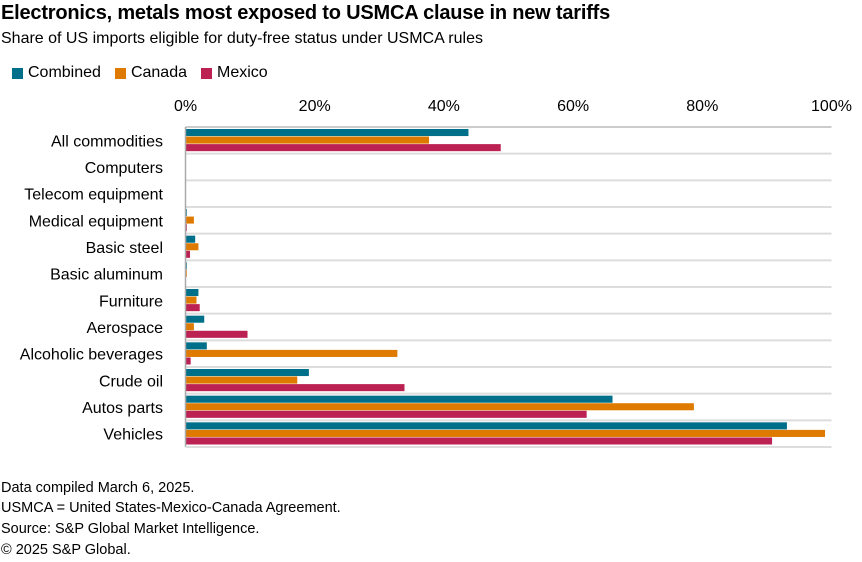 The width and height of the screenshot is (862, 562). What do you see at coordinates (131, 301) in the screenshot?
I see `category-label: Furniture` at bounding box center [131, 301].